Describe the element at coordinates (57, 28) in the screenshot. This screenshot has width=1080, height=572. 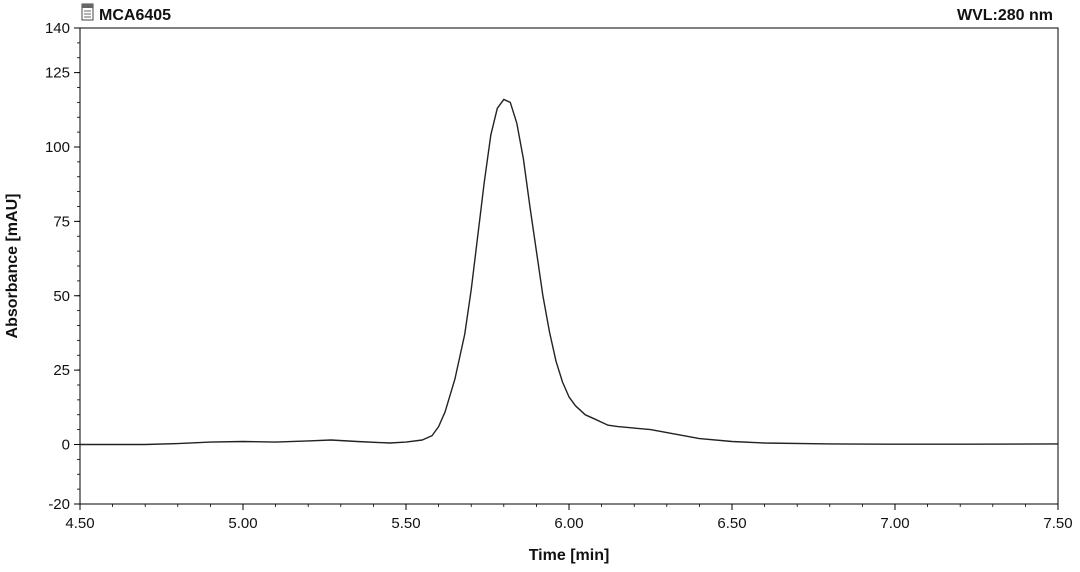
I see `y-tick-label: 140` at that location.